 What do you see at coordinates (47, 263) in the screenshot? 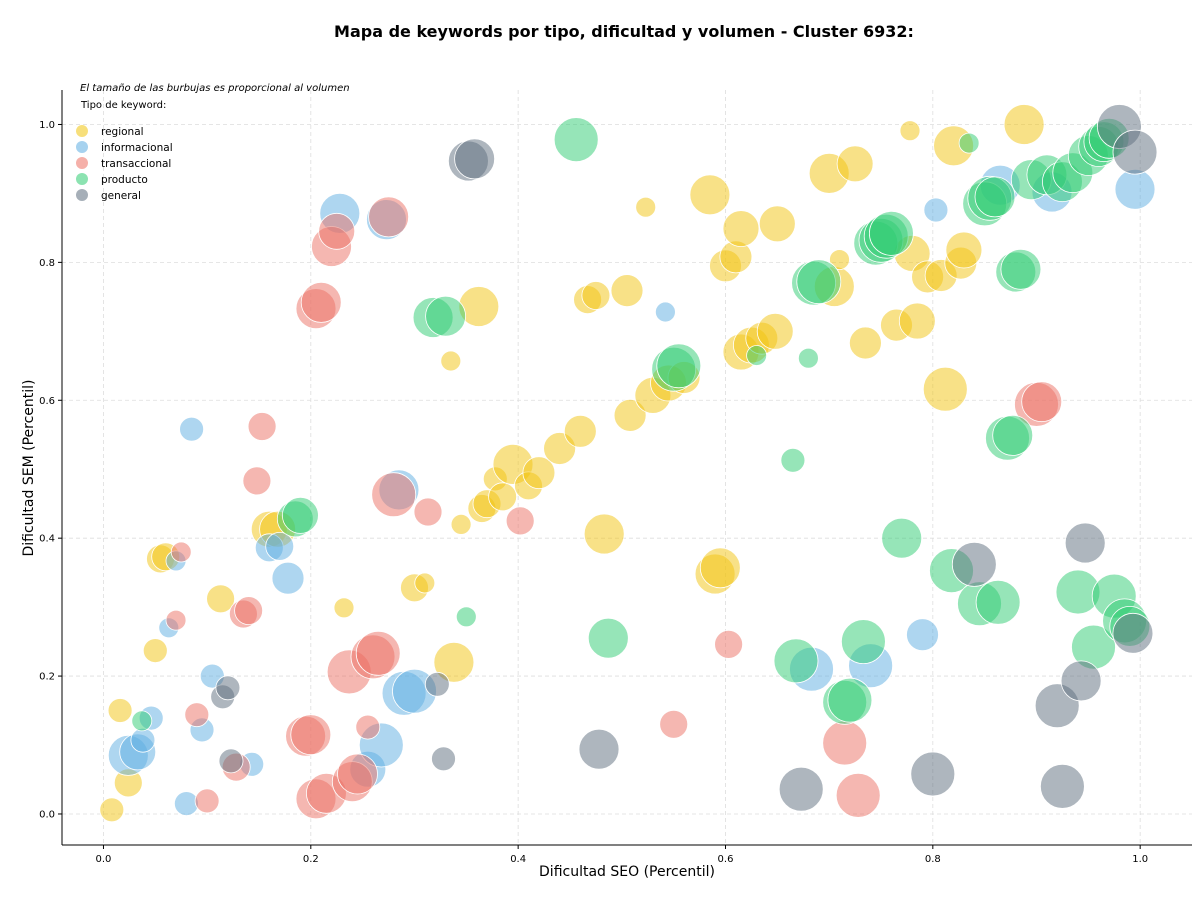
I see `y-tick-label: 0.8` at bounding box center [47, 263].